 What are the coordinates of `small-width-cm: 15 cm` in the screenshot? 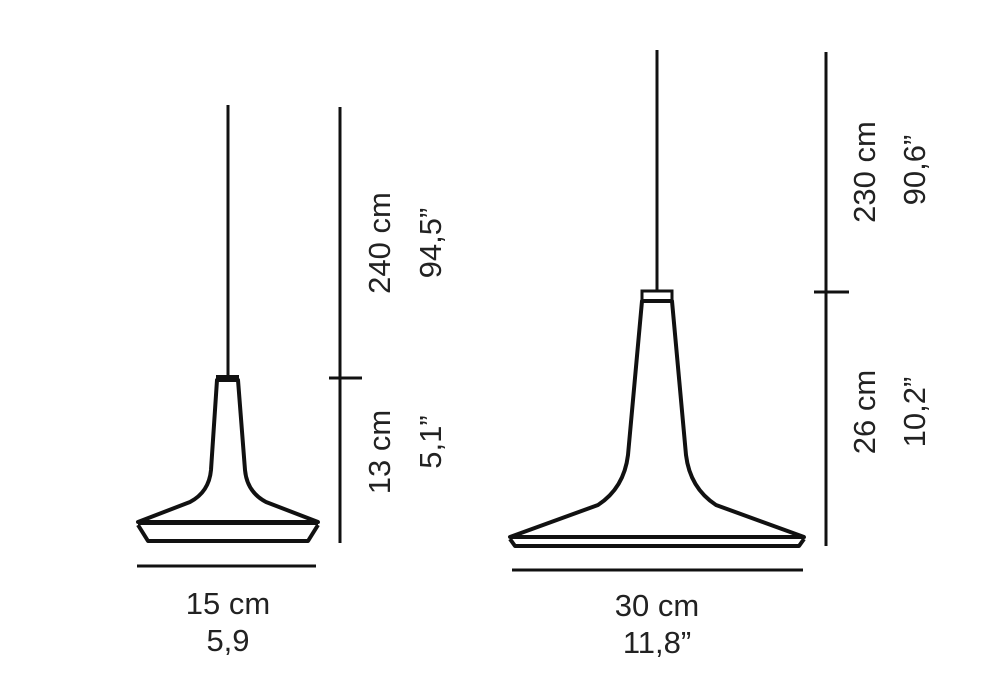 It's located at (228, 603).